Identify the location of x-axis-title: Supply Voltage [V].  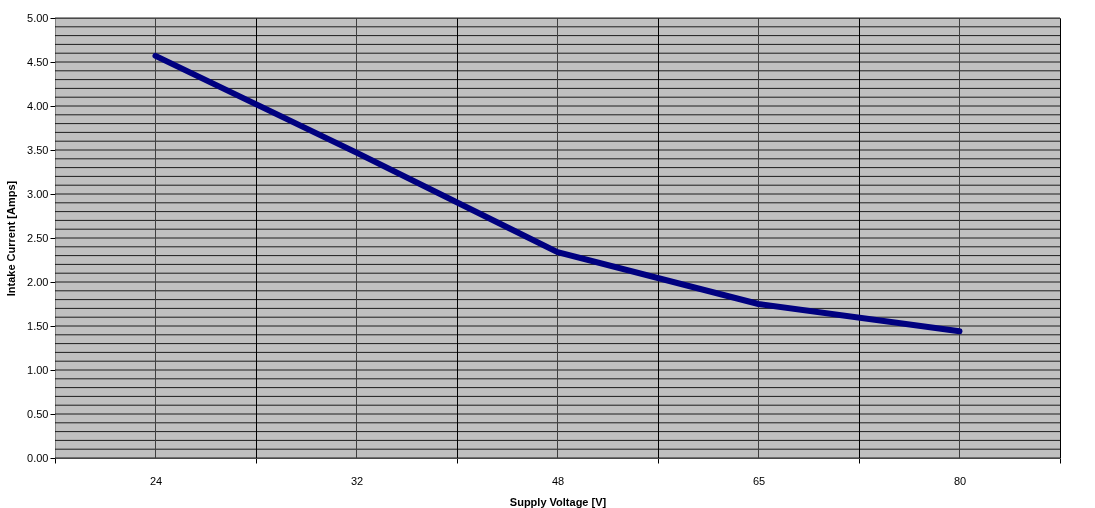
(558, 501).